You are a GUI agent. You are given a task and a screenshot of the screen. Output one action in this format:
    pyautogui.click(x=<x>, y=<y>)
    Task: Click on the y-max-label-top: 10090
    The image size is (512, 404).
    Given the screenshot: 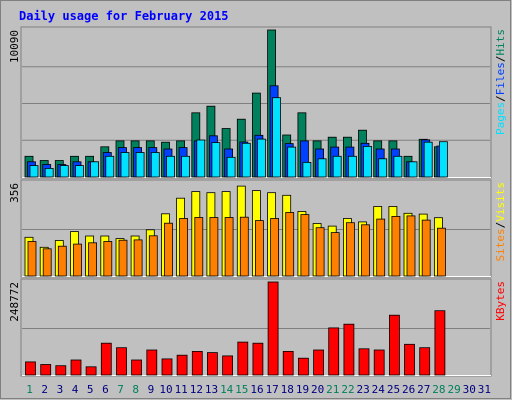 What is the action you would take?
    pyautogui.click(x=14, y=46)
    